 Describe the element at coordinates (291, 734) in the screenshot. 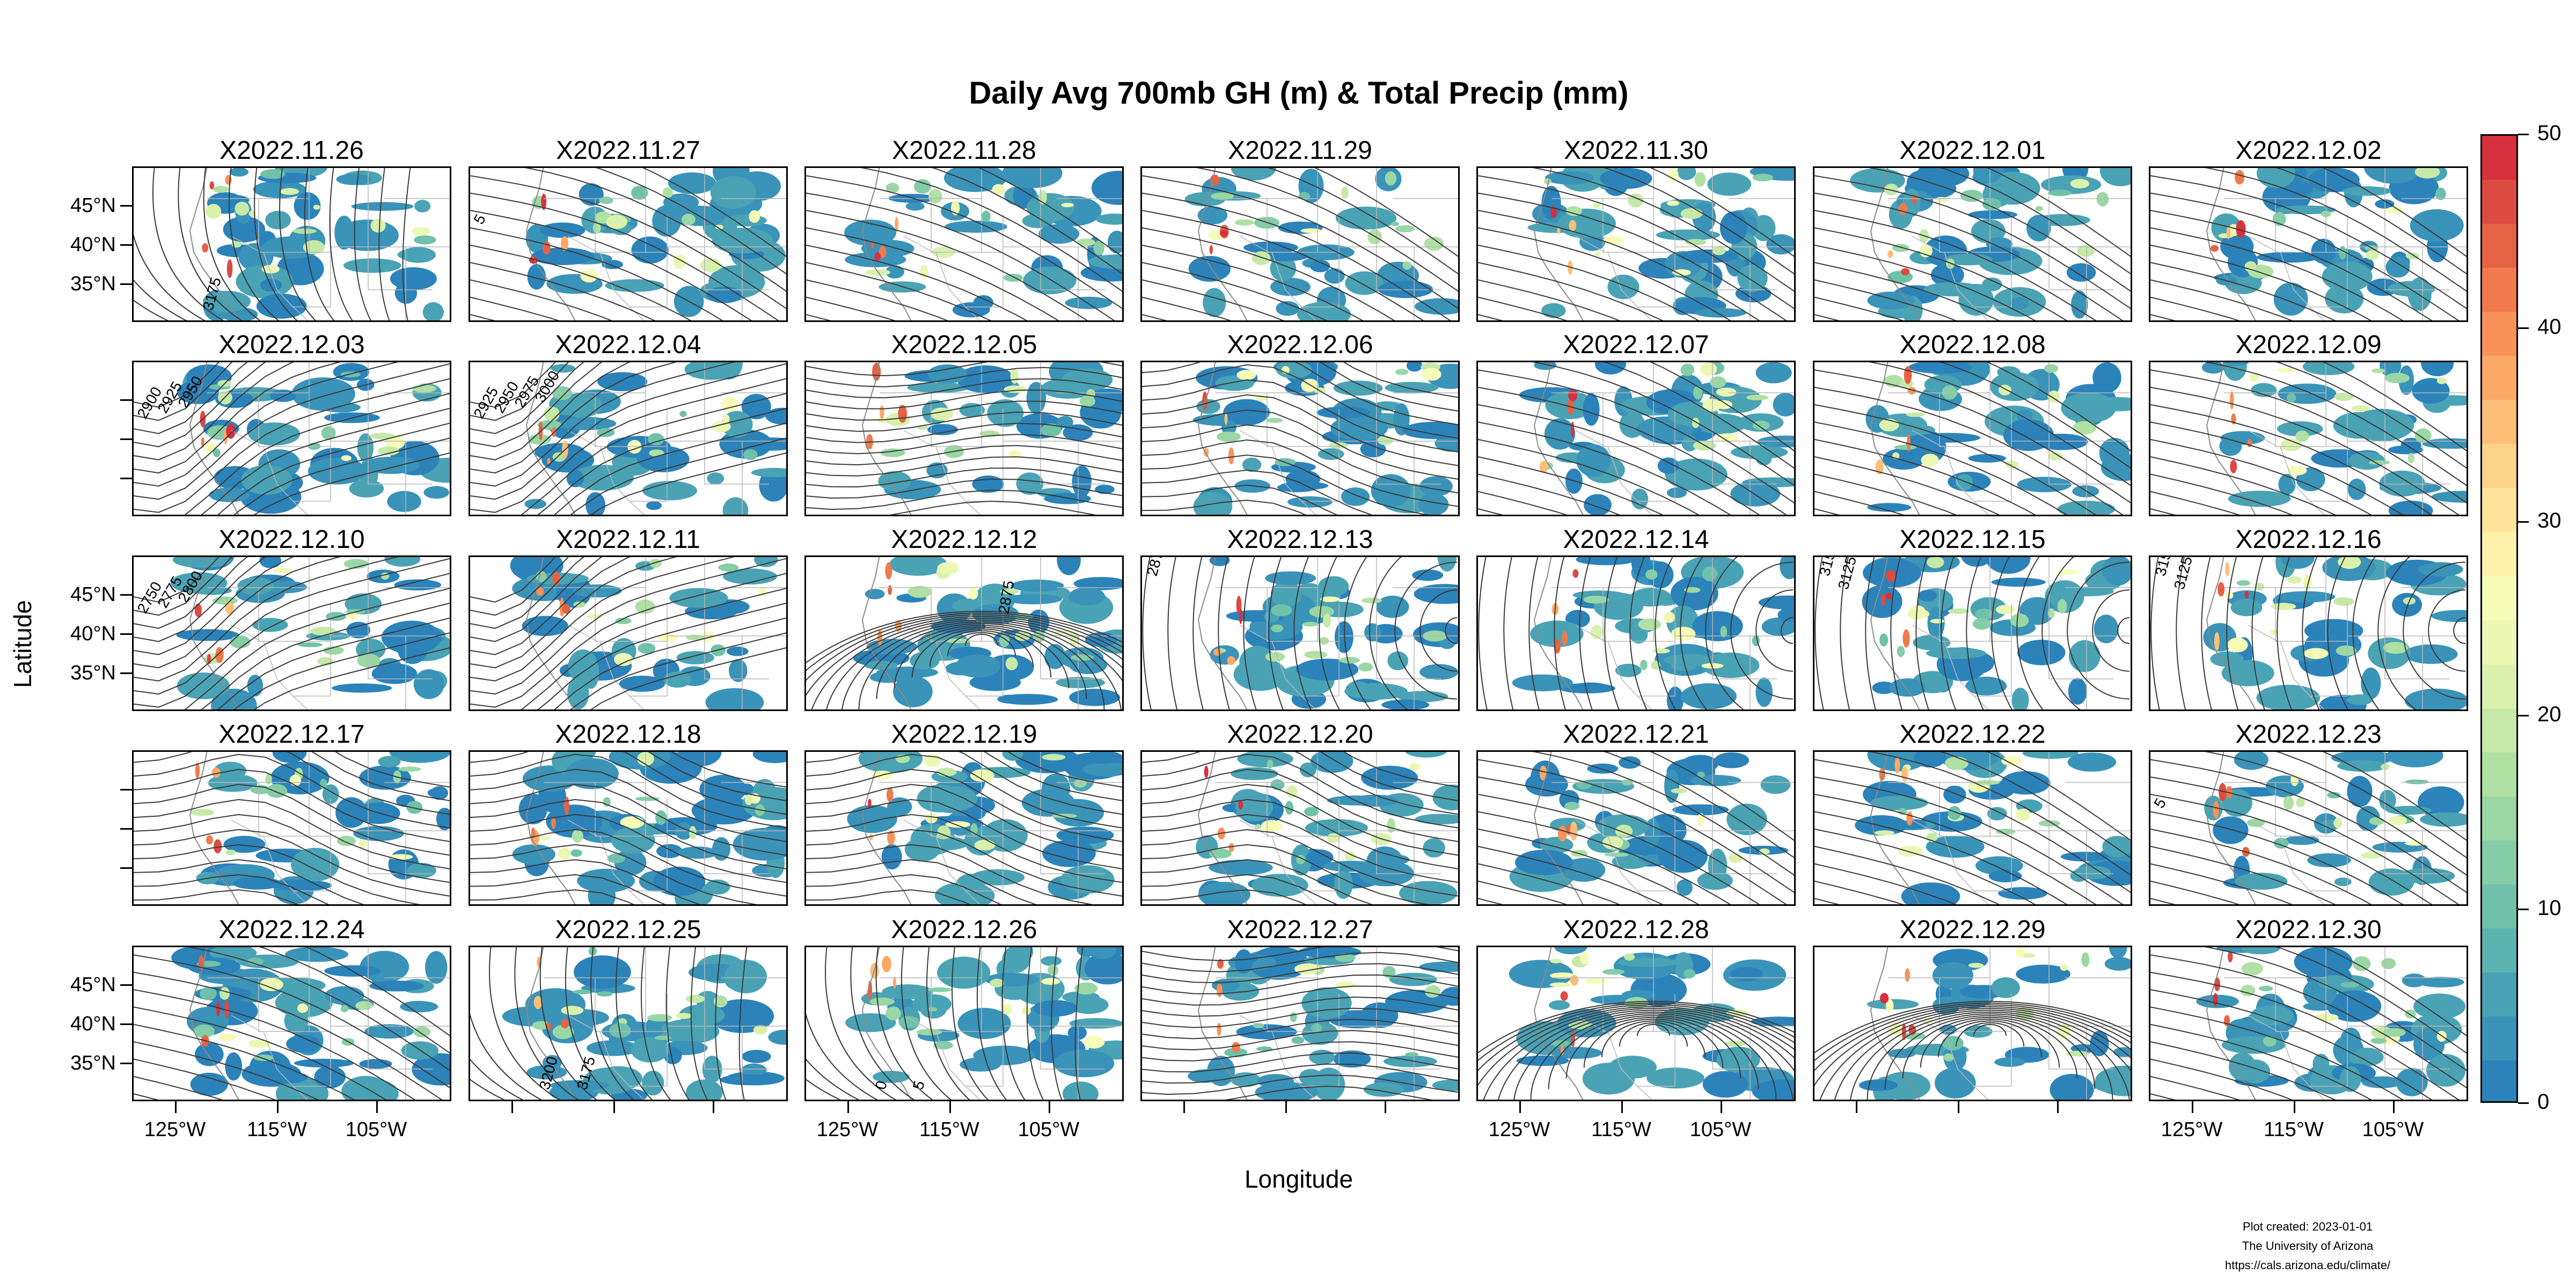

I see `panel-title: X2022.12.17` at that location.